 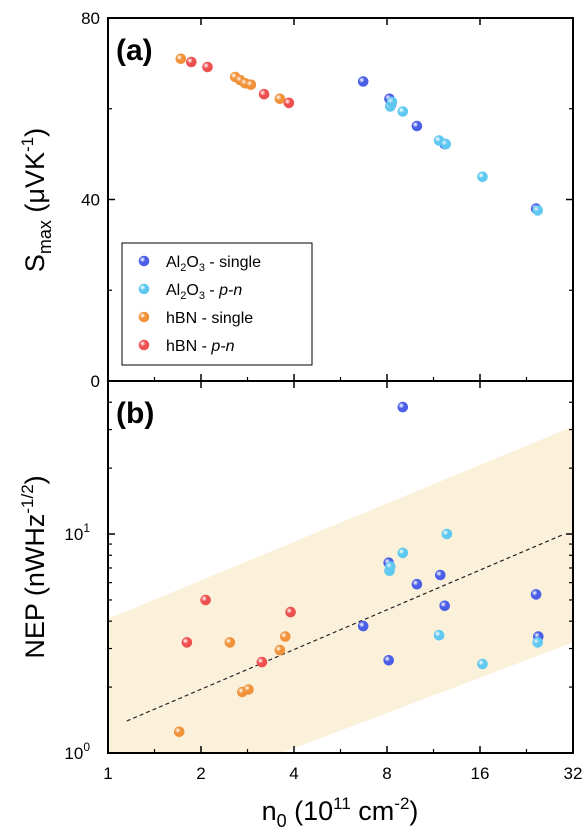 I want to click on x-tick-label: 2, so click(x=200, y=773).